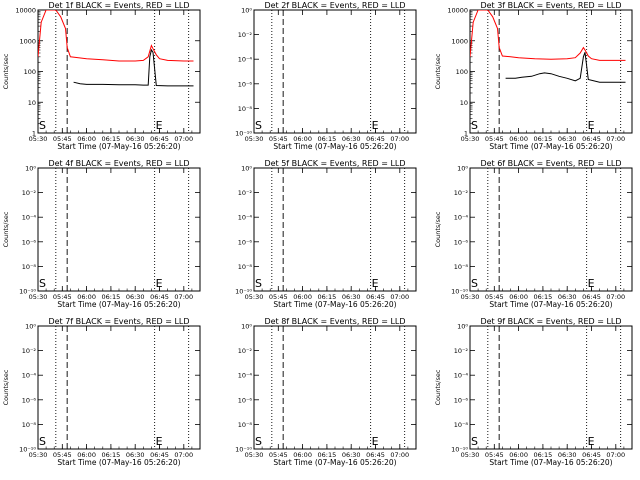 Image resolution: width=640 pixels, height=480 pixels. Describe the element at coordinates (334, 163) in the screenshot. I see `panel-title: Det 5f BLACK = Events, RED = LLD` at that location.